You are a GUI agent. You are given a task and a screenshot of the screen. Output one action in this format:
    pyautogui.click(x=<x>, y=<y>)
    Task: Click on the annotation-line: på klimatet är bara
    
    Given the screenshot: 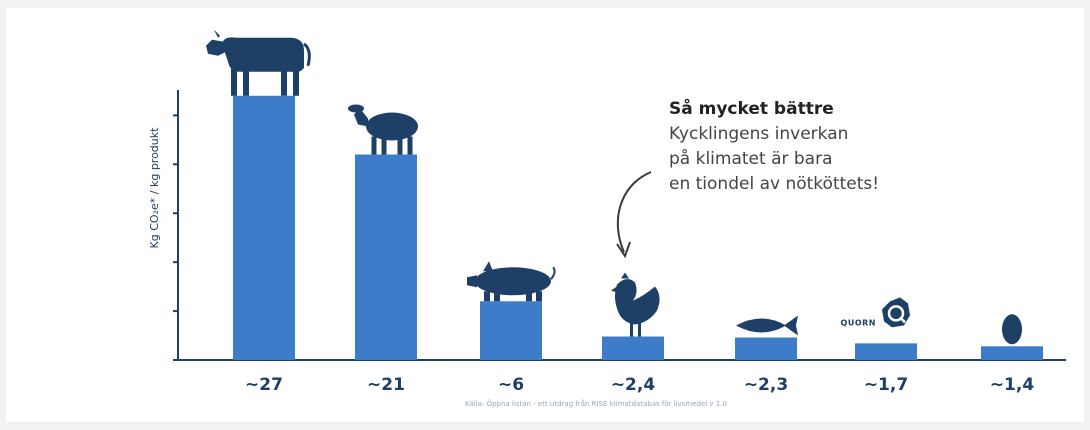 What is the action you would take?
    pyautogui.click(x=751, y=158)
    